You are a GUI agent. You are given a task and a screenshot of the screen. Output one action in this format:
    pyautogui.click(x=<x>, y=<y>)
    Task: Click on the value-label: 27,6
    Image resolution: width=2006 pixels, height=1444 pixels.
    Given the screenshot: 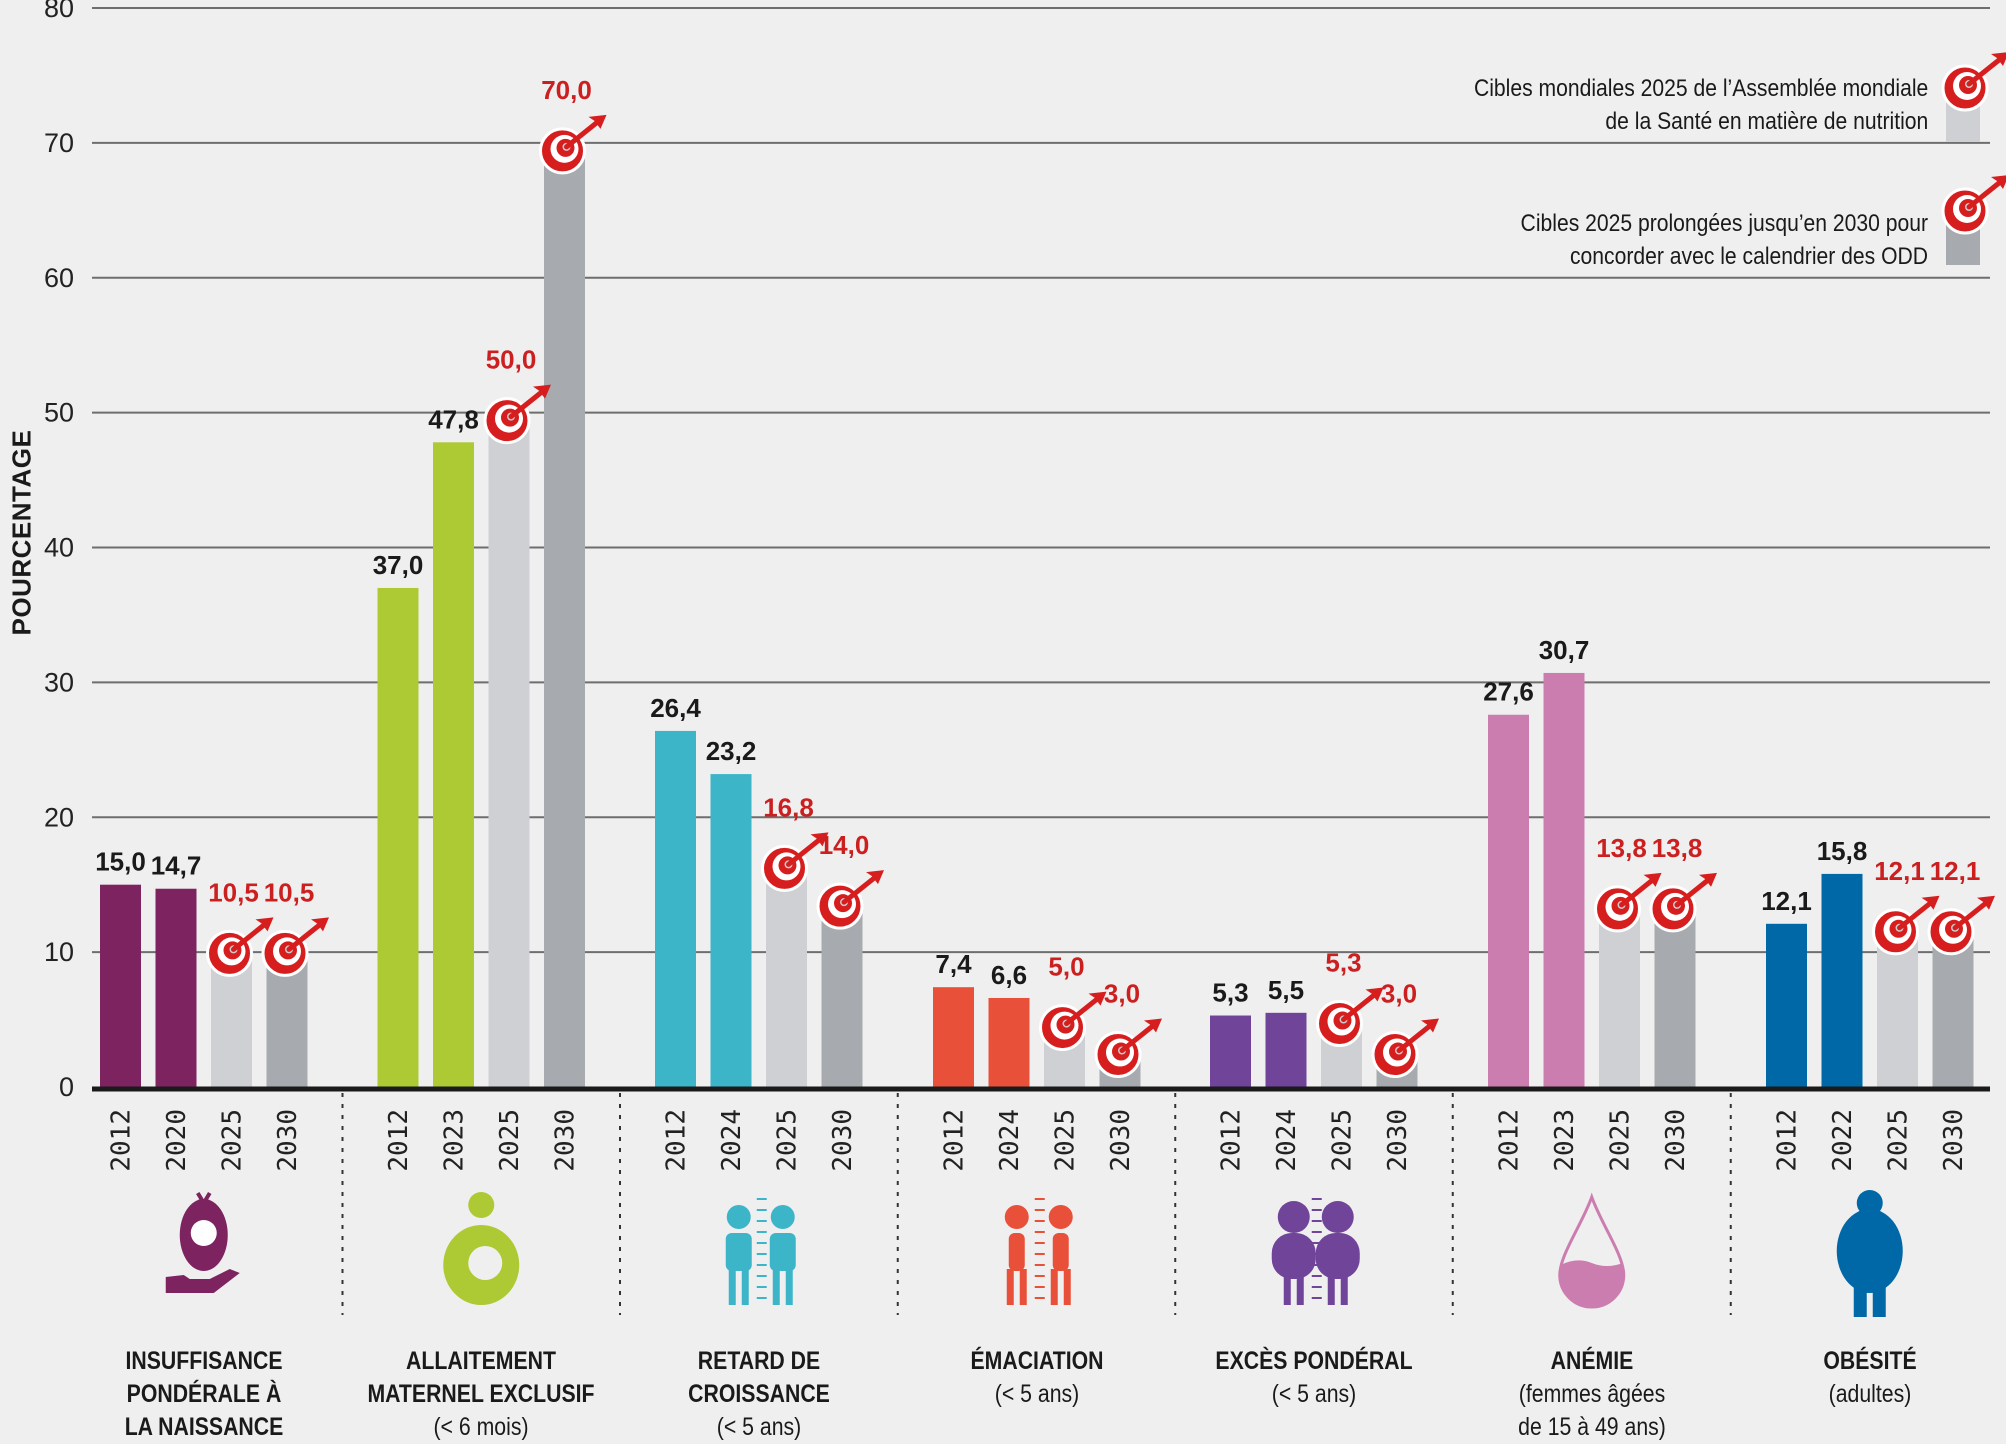 What is the action you would take?
    pyautogui.click(x=1508, y=692)
    